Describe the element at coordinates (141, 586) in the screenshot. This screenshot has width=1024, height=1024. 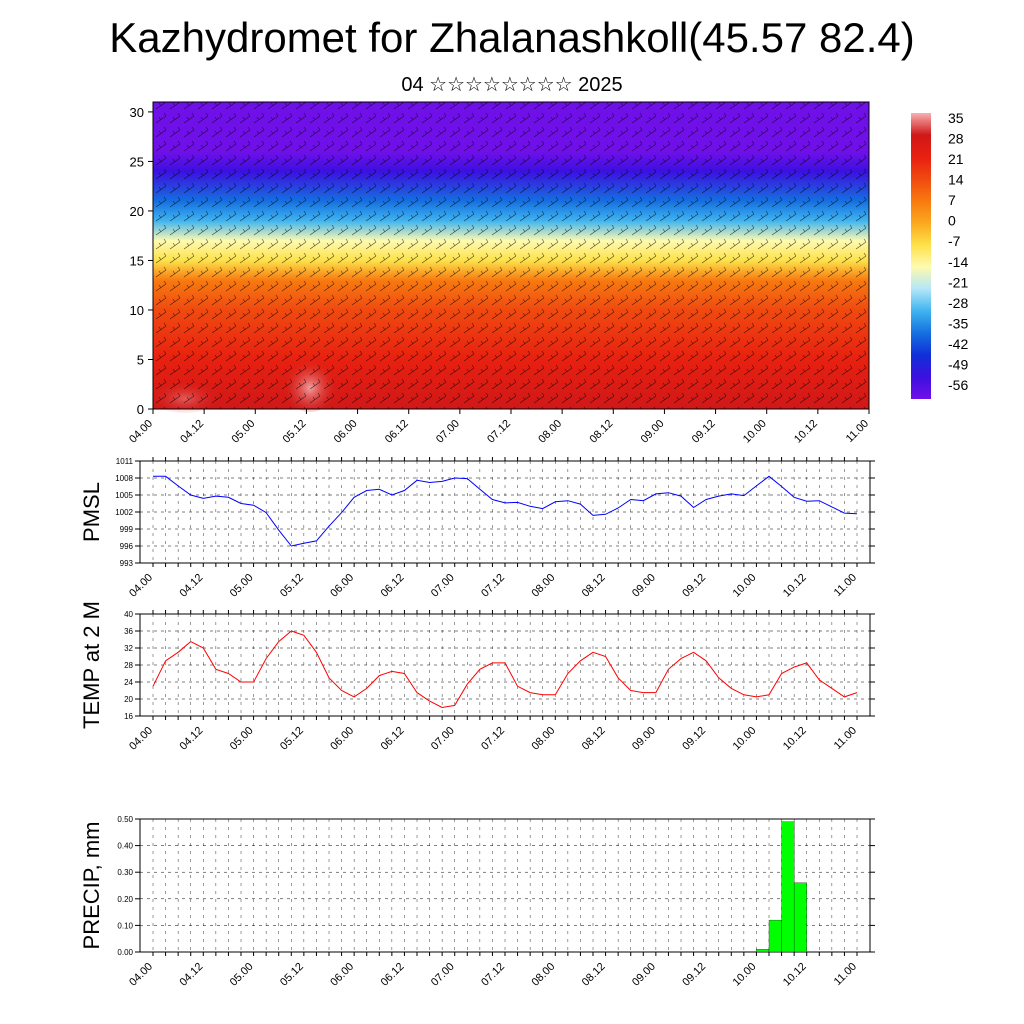
I see `pmsl-xtick-label: 04.00` at that location.